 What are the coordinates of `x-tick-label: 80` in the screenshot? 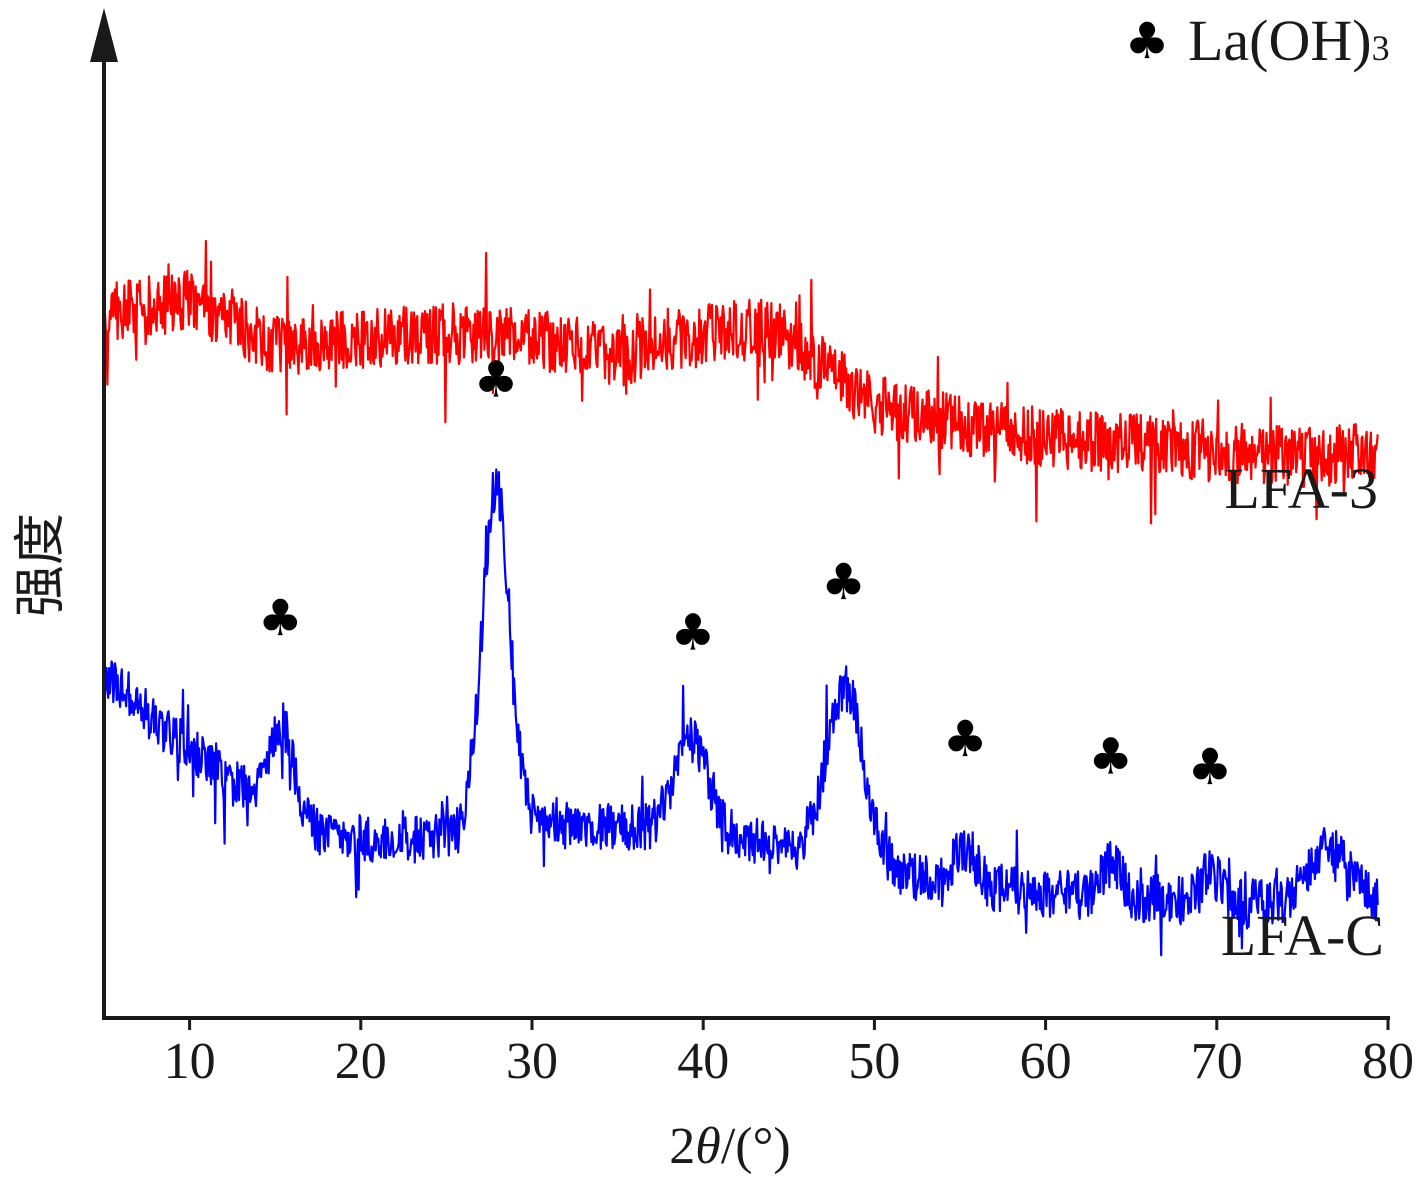 It's located at (1388, 1061).